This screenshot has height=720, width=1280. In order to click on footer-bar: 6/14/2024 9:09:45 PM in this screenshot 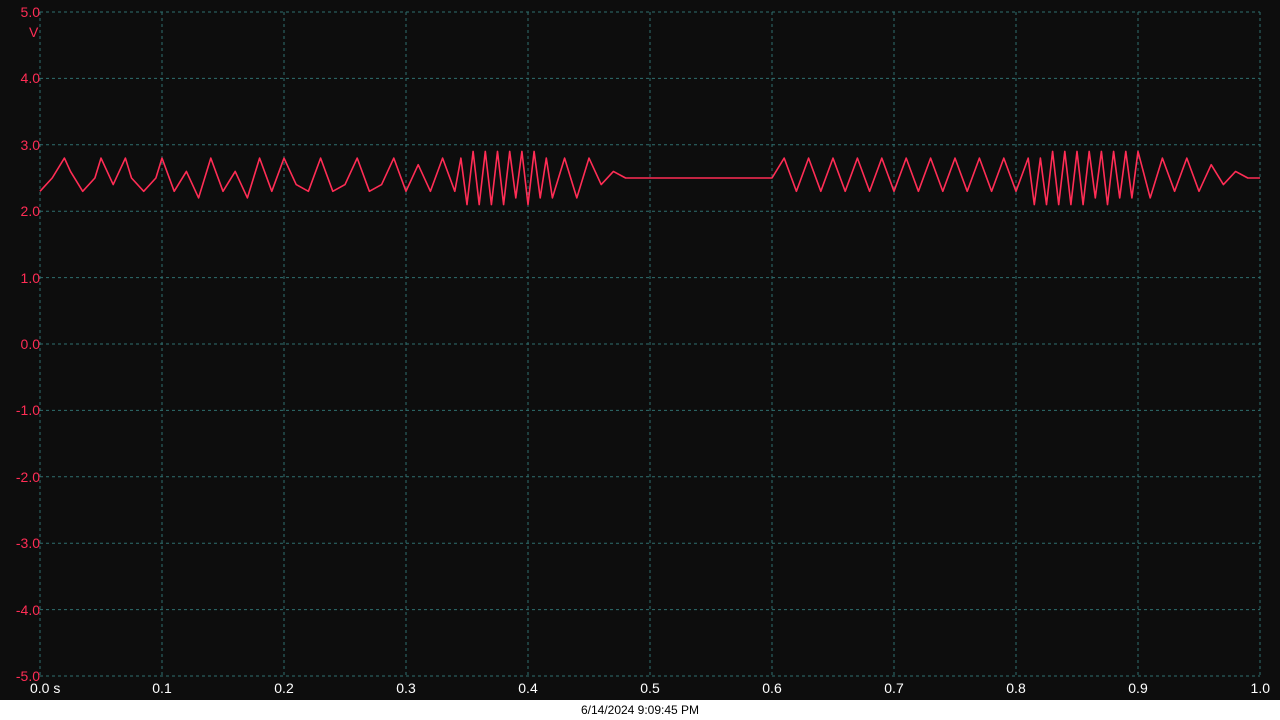, I will do `click(640, 710)`.